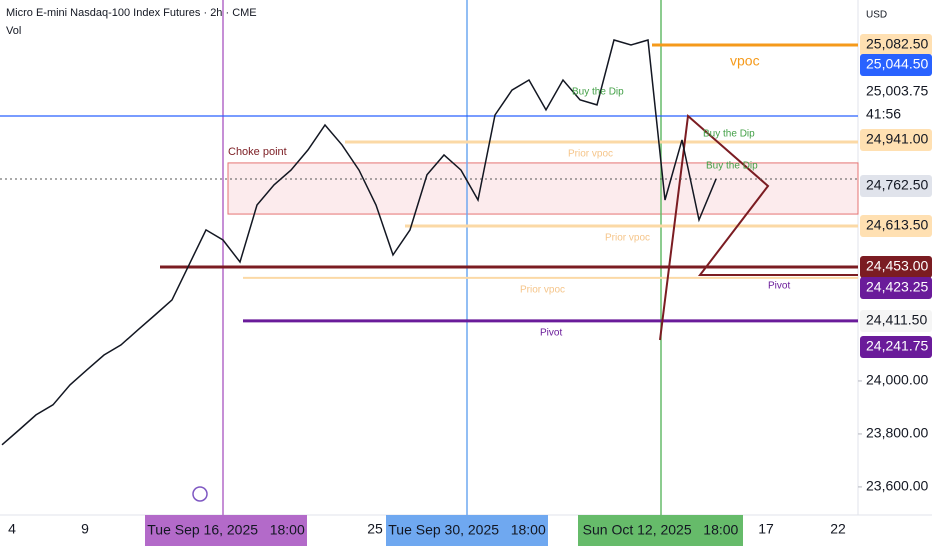  I want to click on triangle-drawing, so click(758, 227).